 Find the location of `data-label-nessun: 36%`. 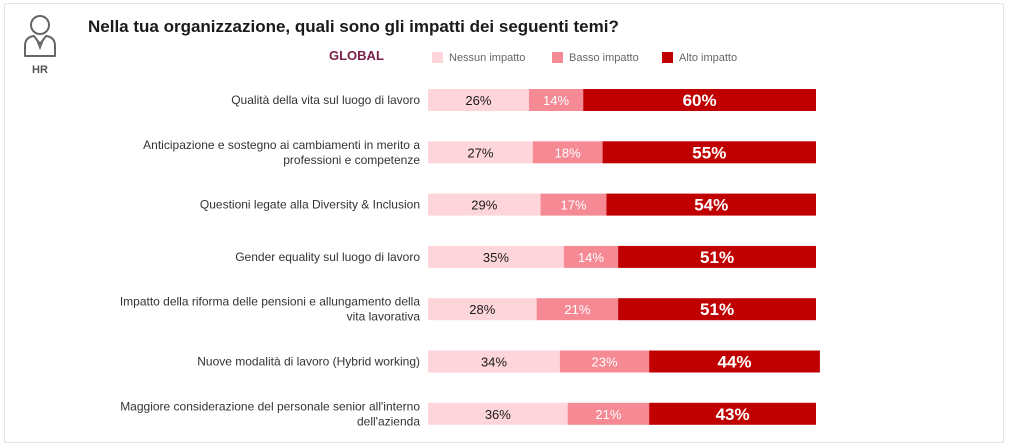

data-label-nessun: 36% is located at coordinates (498, 414).